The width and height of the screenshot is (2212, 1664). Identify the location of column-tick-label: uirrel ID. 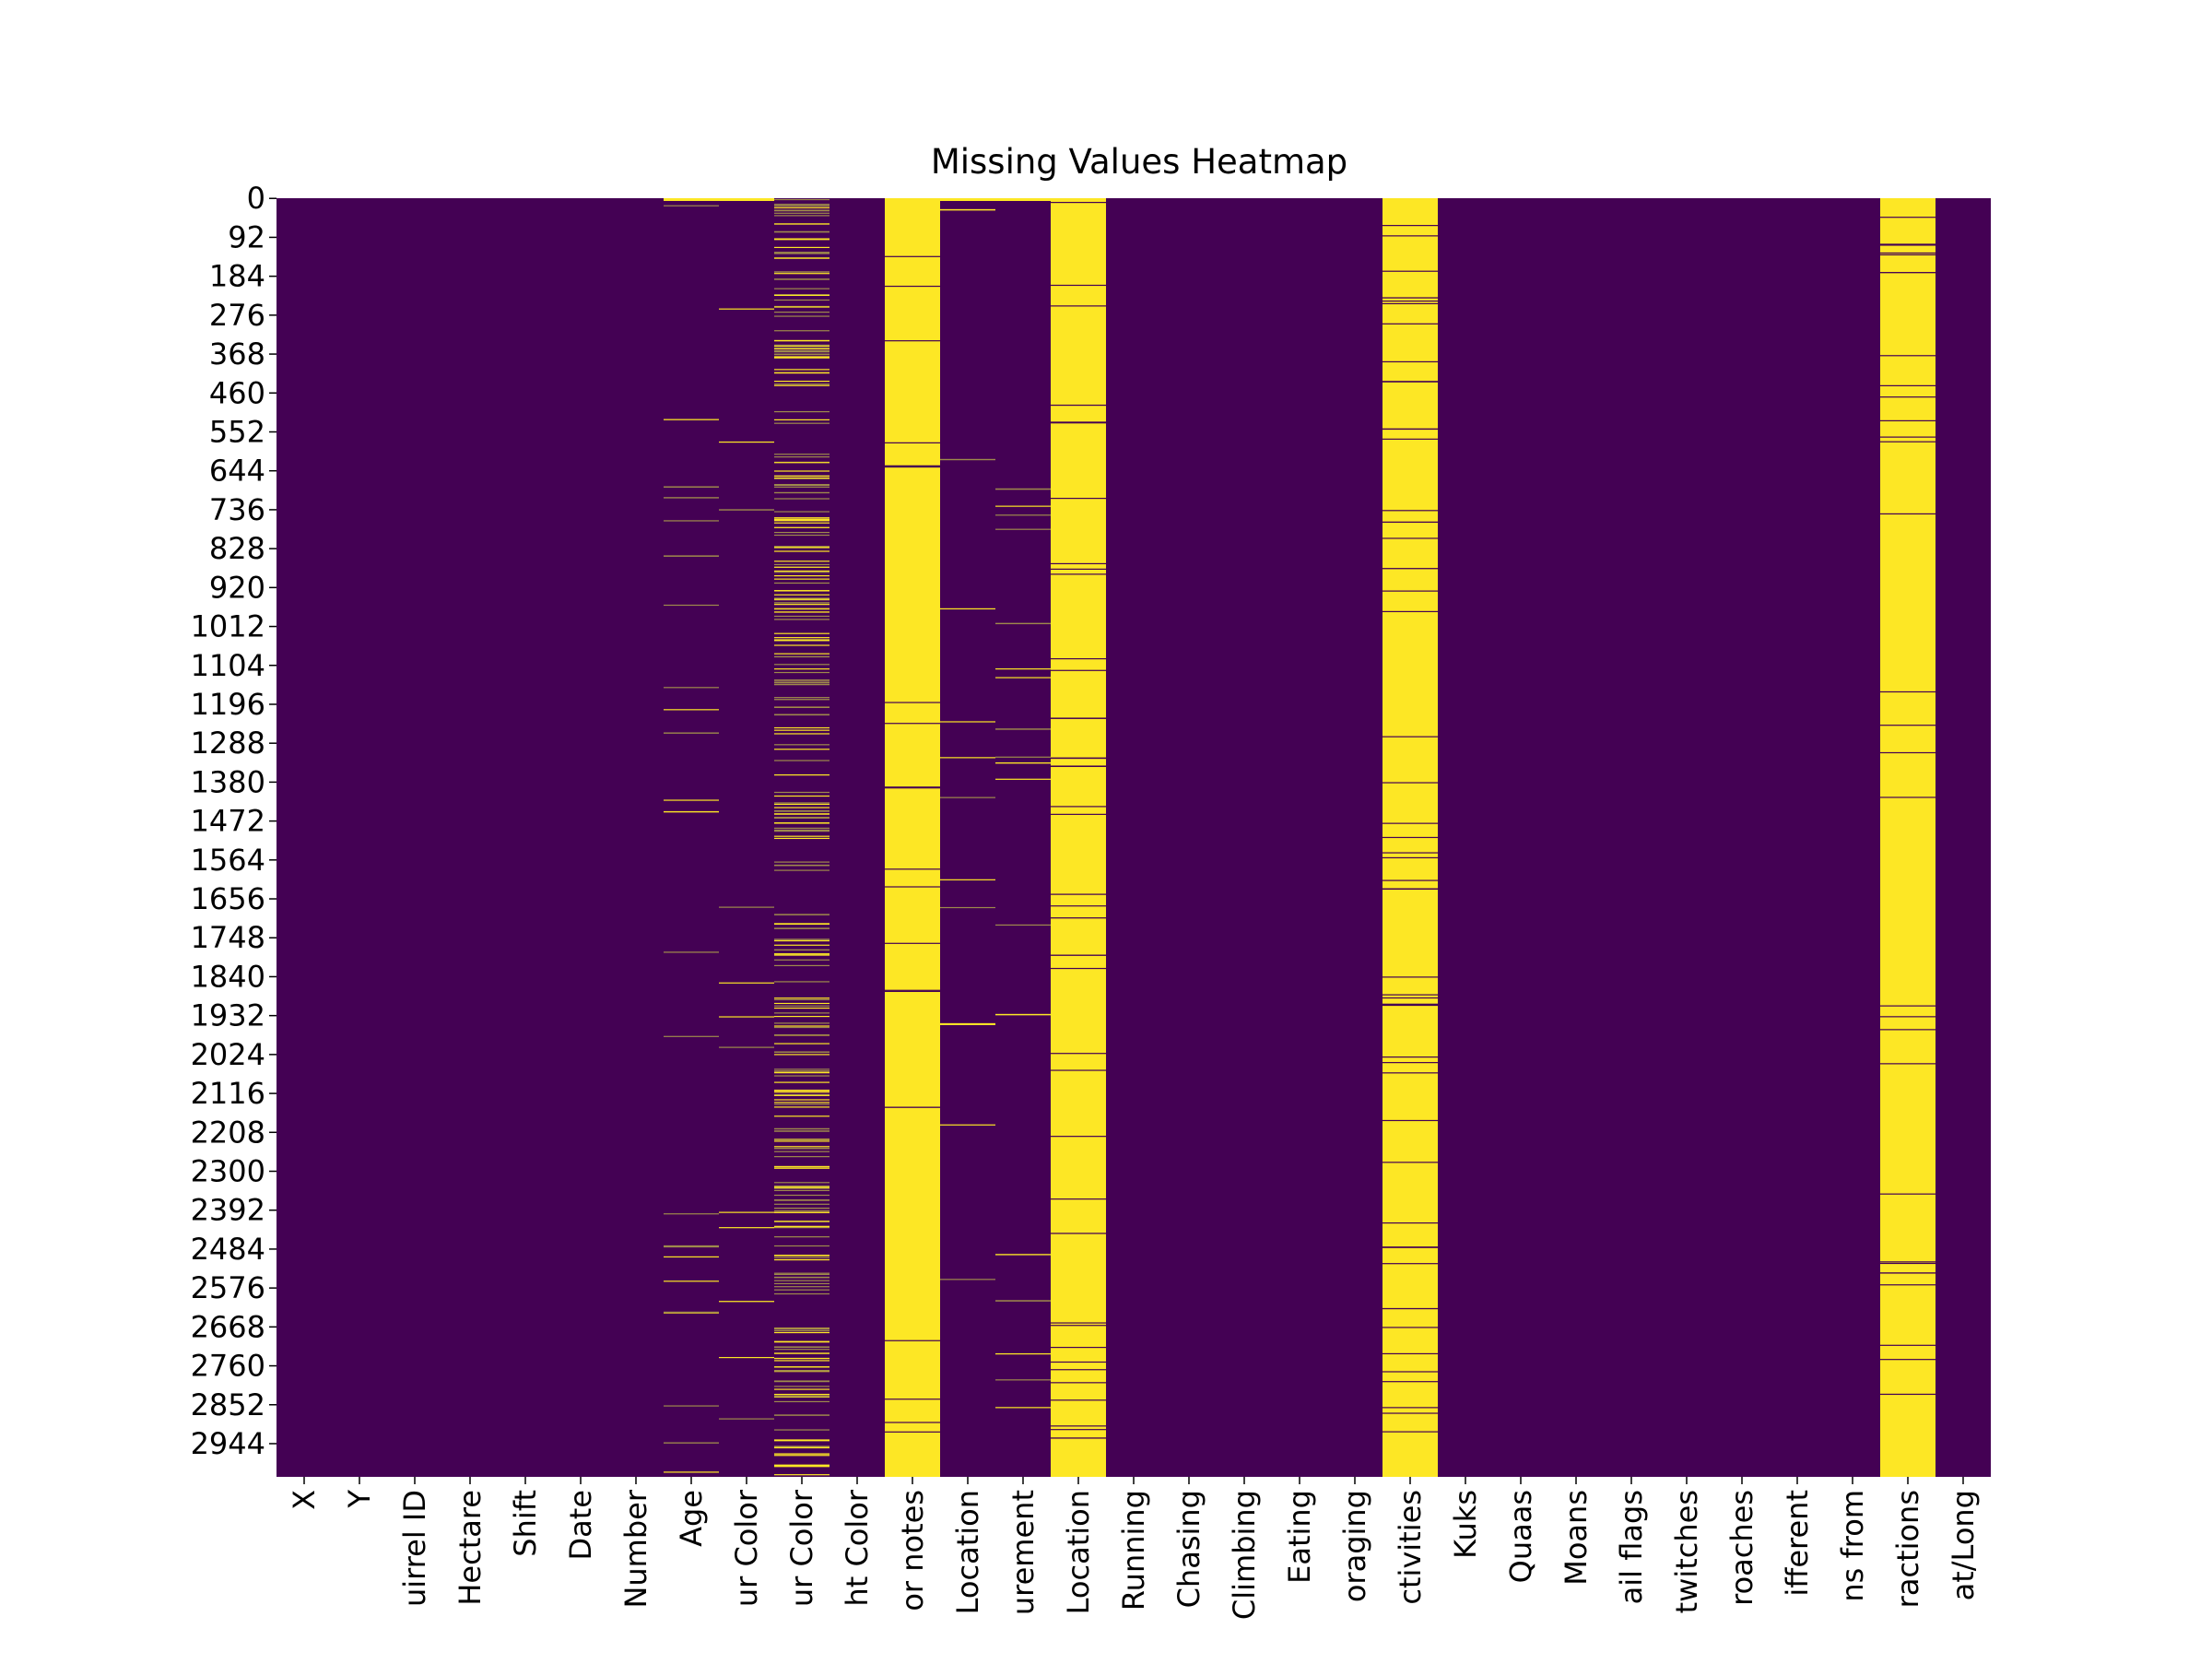
(414, 1548).